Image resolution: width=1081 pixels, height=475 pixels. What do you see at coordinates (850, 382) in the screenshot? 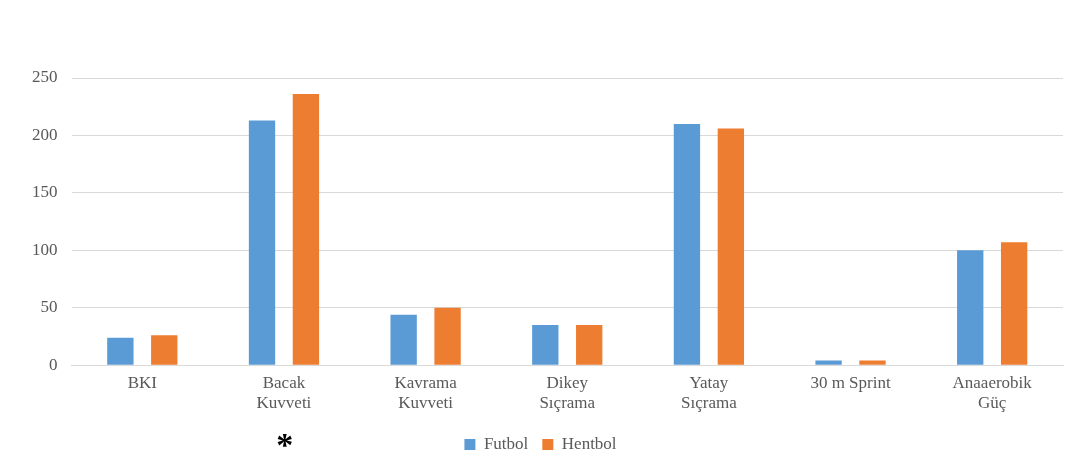
I see `x-tick-label: 30 m Sprint` at bounding box center [850, 382].